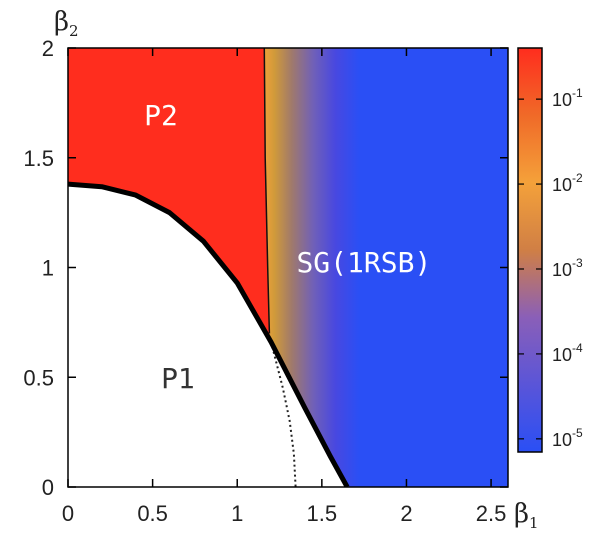 This screenshot has width=600, height=539. I want to click on colorbar-tick-label: 10⁻⁵, so click(567, 438).